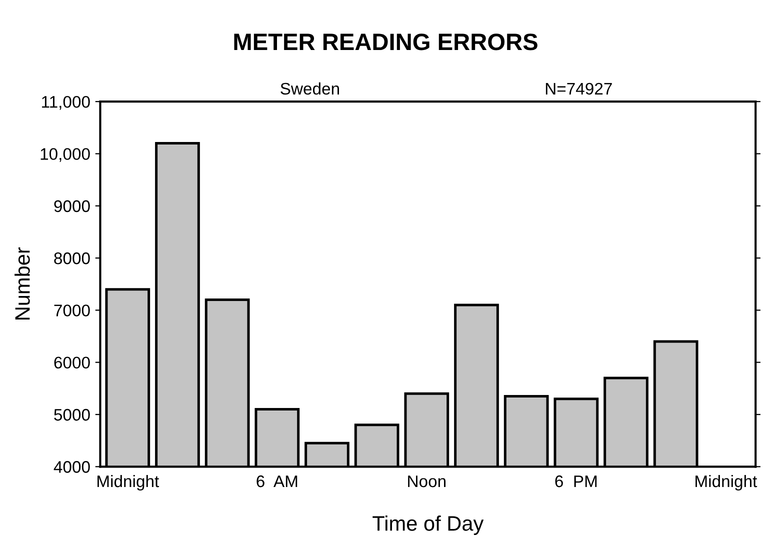  Describe the element at coordinates (65, 155) in the screenshot. I see `y-tick-label: 10,000` at that location.